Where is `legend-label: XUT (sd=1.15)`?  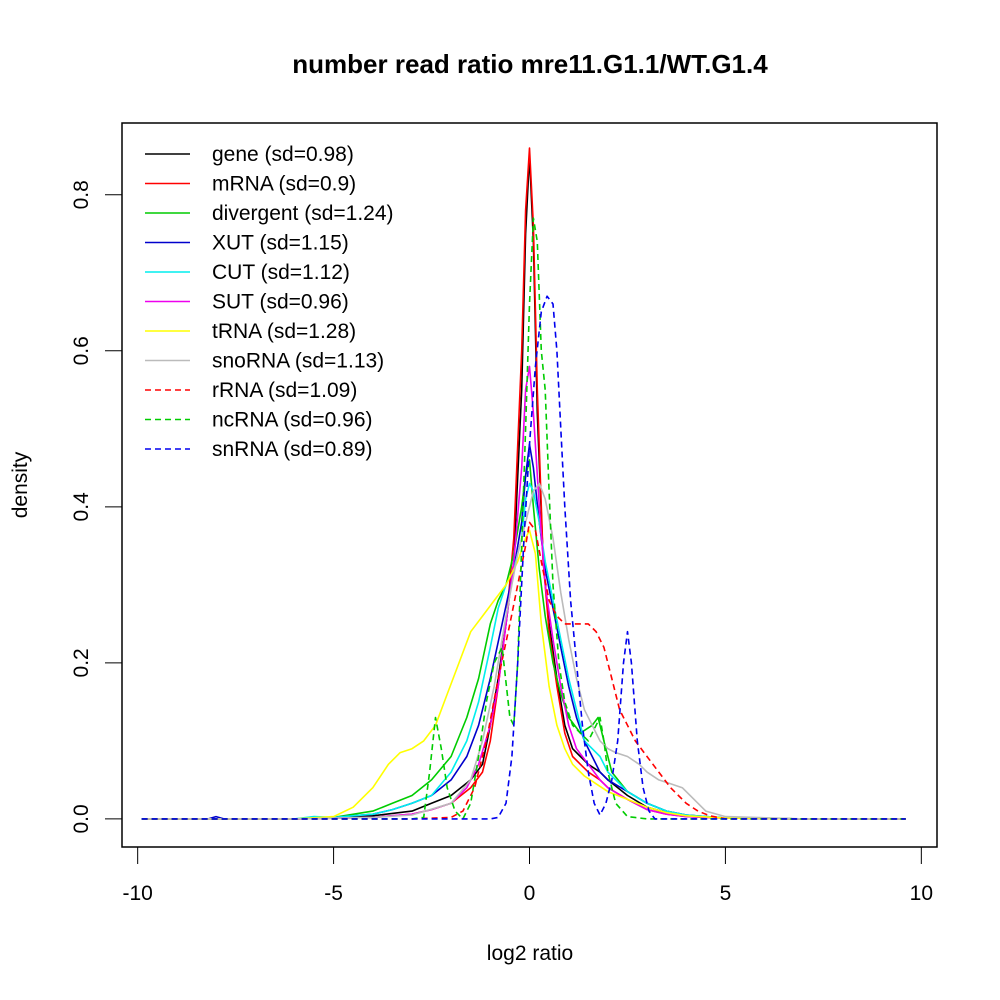 legend-label: XUT (sd=1.15) is located at coordinates (280, 243).